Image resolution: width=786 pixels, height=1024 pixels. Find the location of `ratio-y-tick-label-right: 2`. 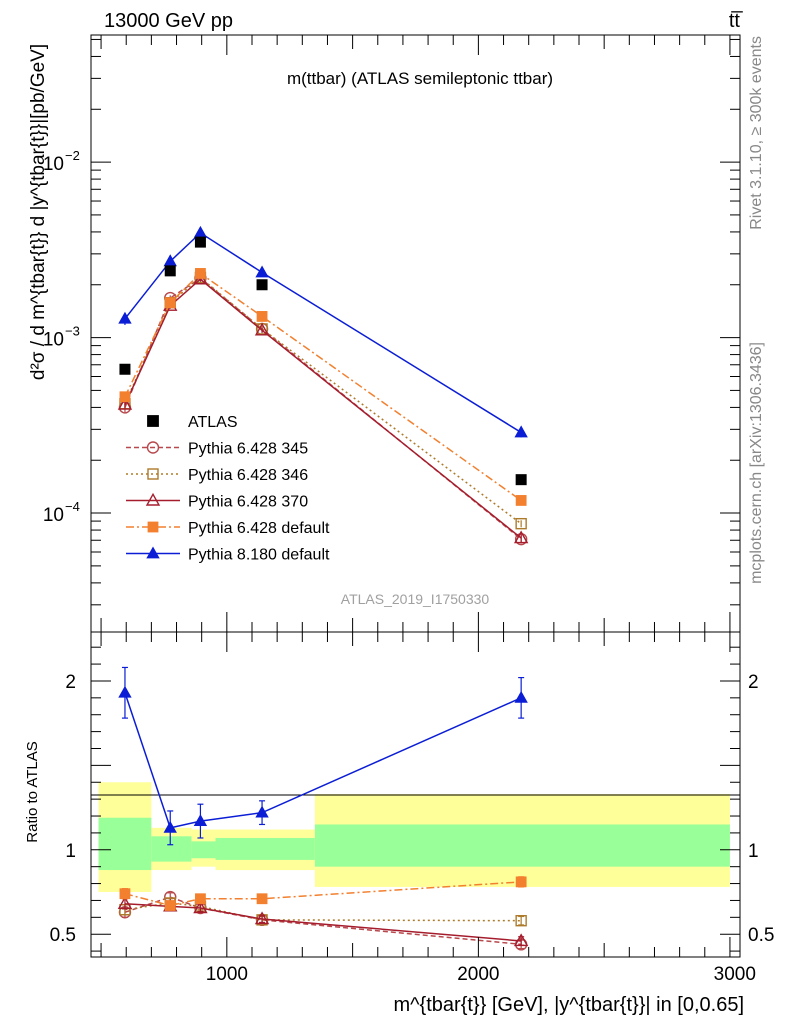

ratio-y-tick-label-right: 2 is located at coordinates (753, 682).